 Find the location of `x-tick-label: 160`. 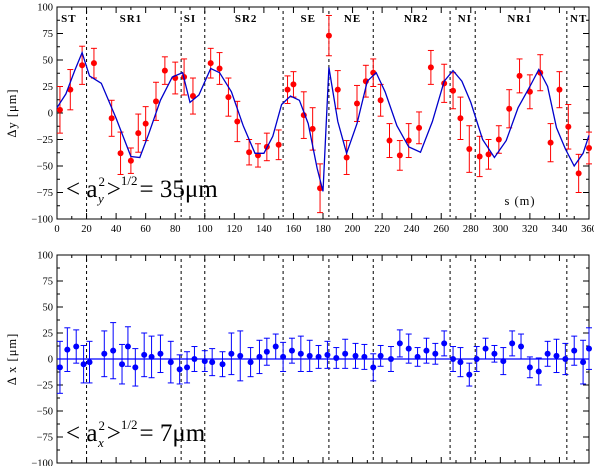

x-tick-label: 160 is located at coordinates (294, 229).